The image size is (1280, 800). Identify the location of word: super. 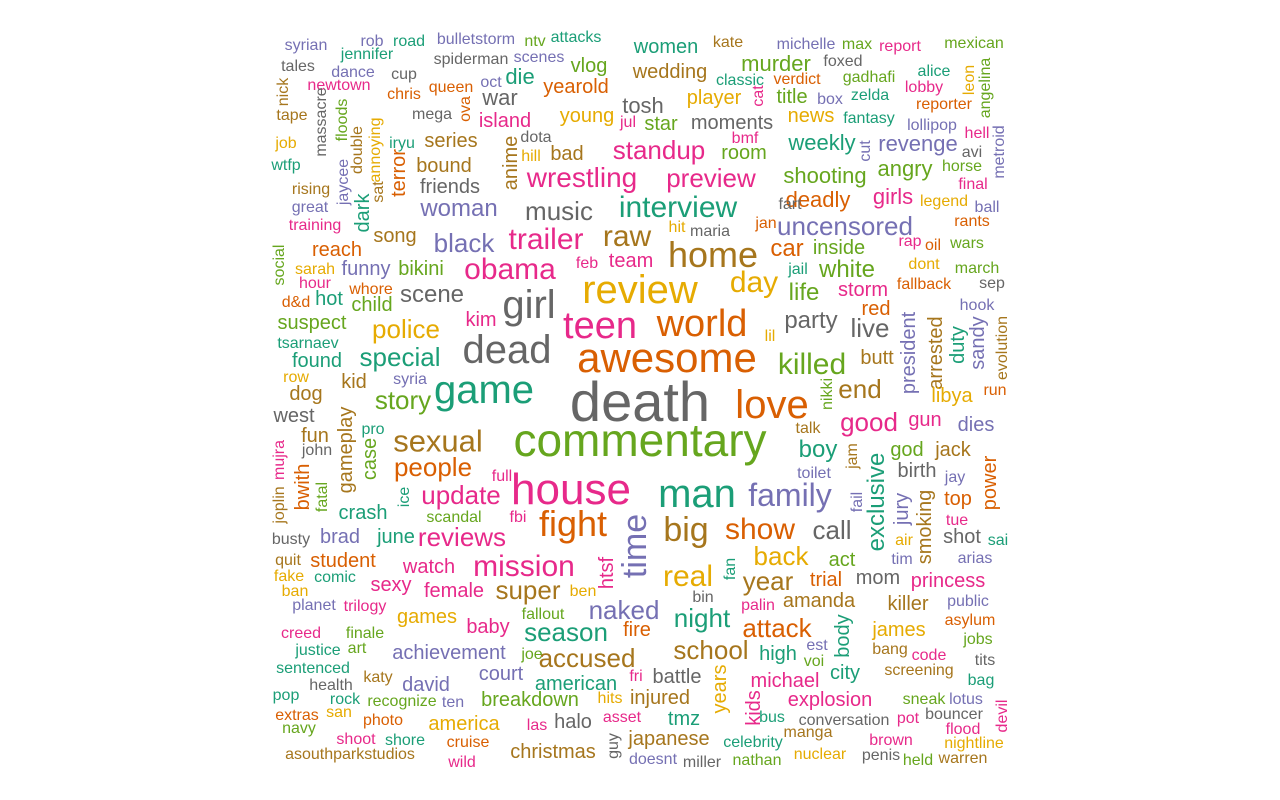
(528, 590).